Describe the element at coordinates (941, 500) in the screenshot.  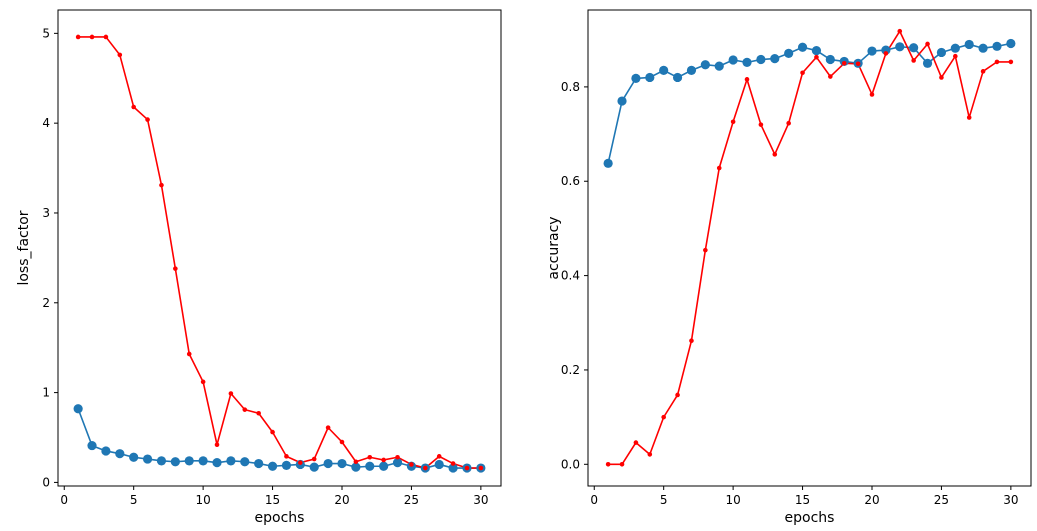
I see `x-tick-label: 25` at that location.